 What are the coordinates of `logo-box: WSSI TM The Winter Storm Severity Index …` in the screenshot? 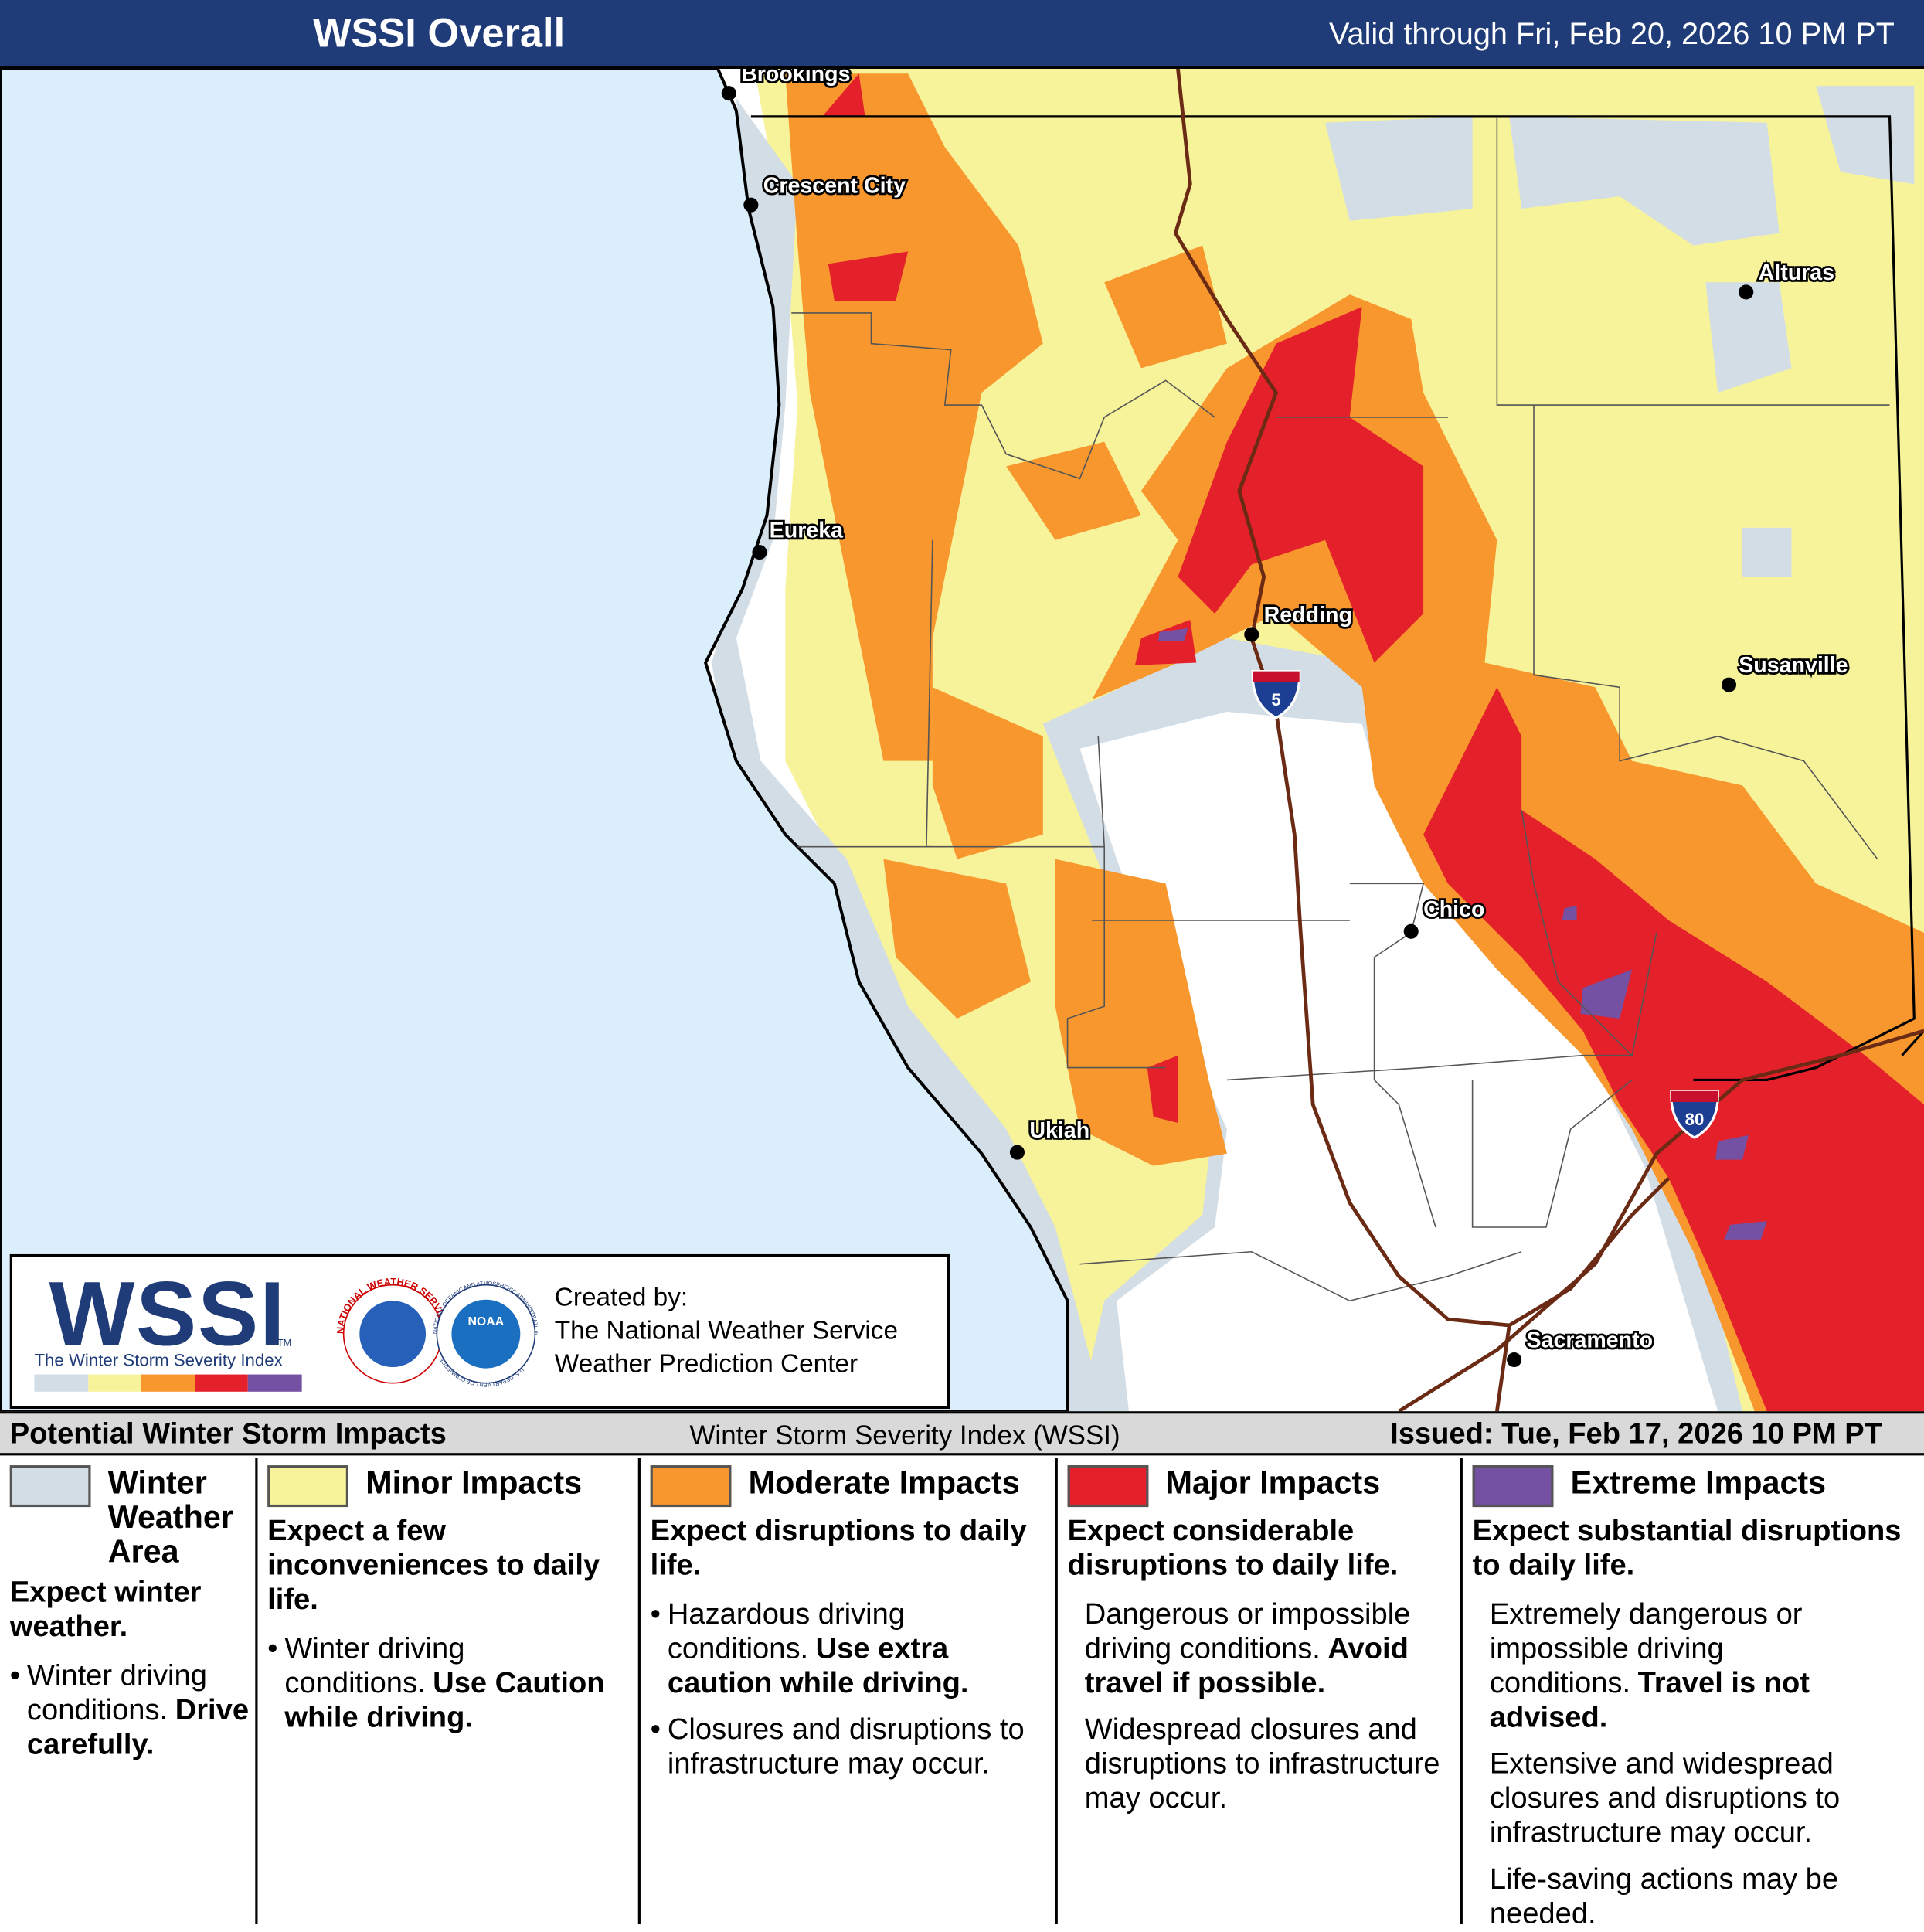 It's located at (479, 1332).